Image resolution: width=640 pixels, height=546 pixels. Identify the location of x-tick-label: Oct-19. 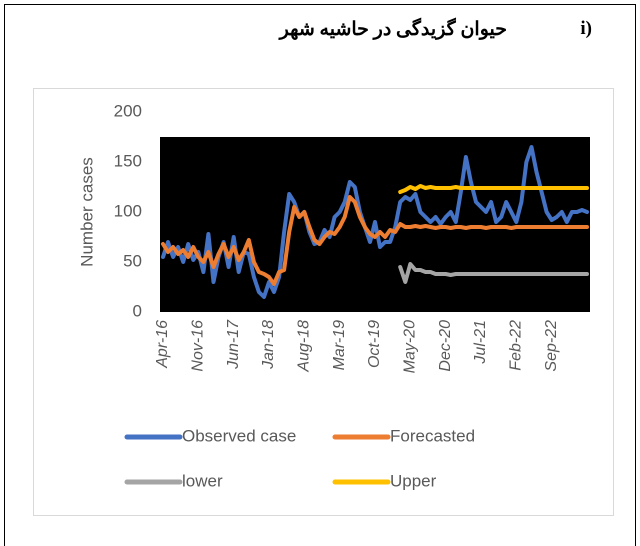
(374, 344).